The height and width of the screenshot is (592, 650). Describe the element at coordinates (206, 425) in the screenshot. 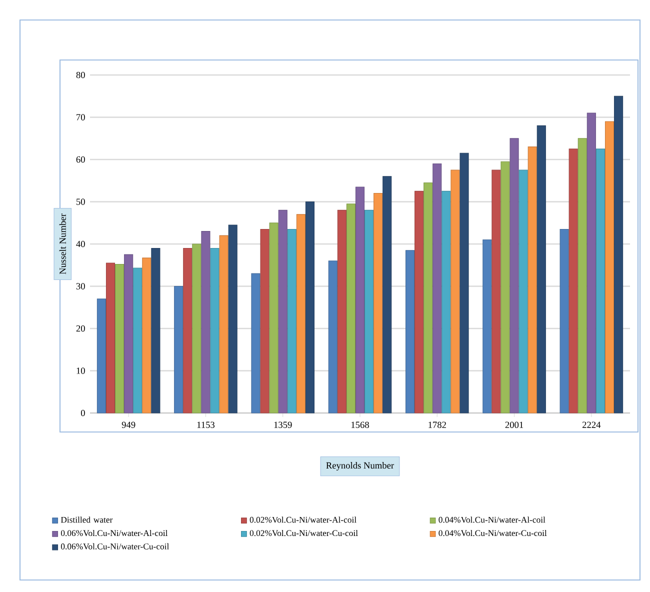

I see `x-tick-label: 1153` at that location.